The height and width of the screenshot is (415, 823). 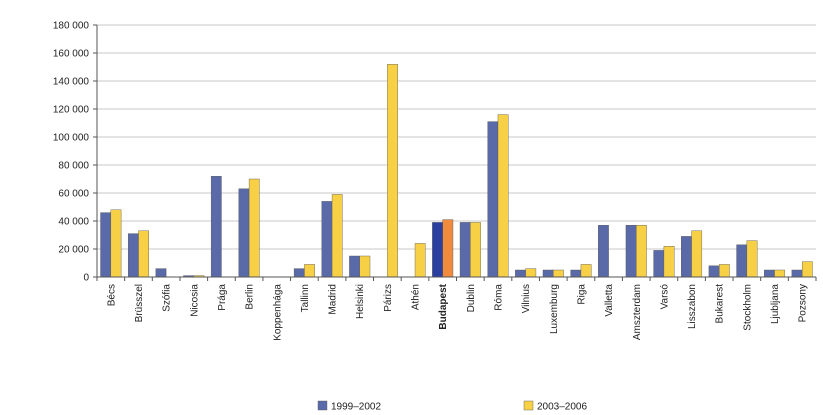 I want to click on x-tick-label: Varsó, so click(x=664, y=297).